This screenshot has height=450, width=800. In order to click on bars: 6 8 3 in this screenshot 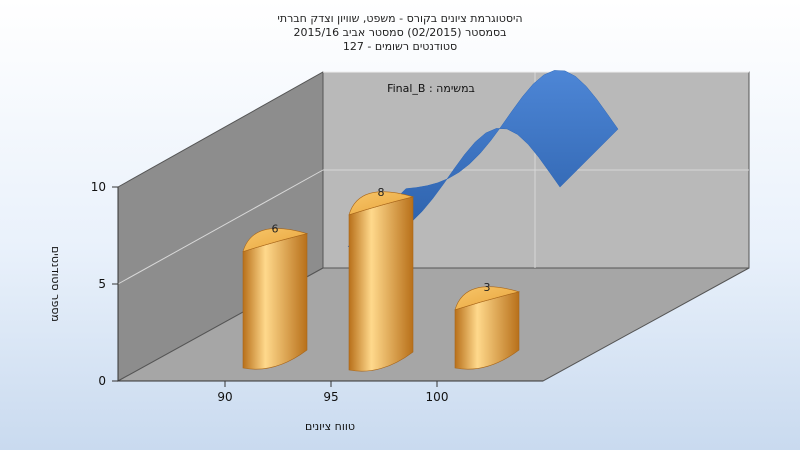, I will do `click(381, 279)`.